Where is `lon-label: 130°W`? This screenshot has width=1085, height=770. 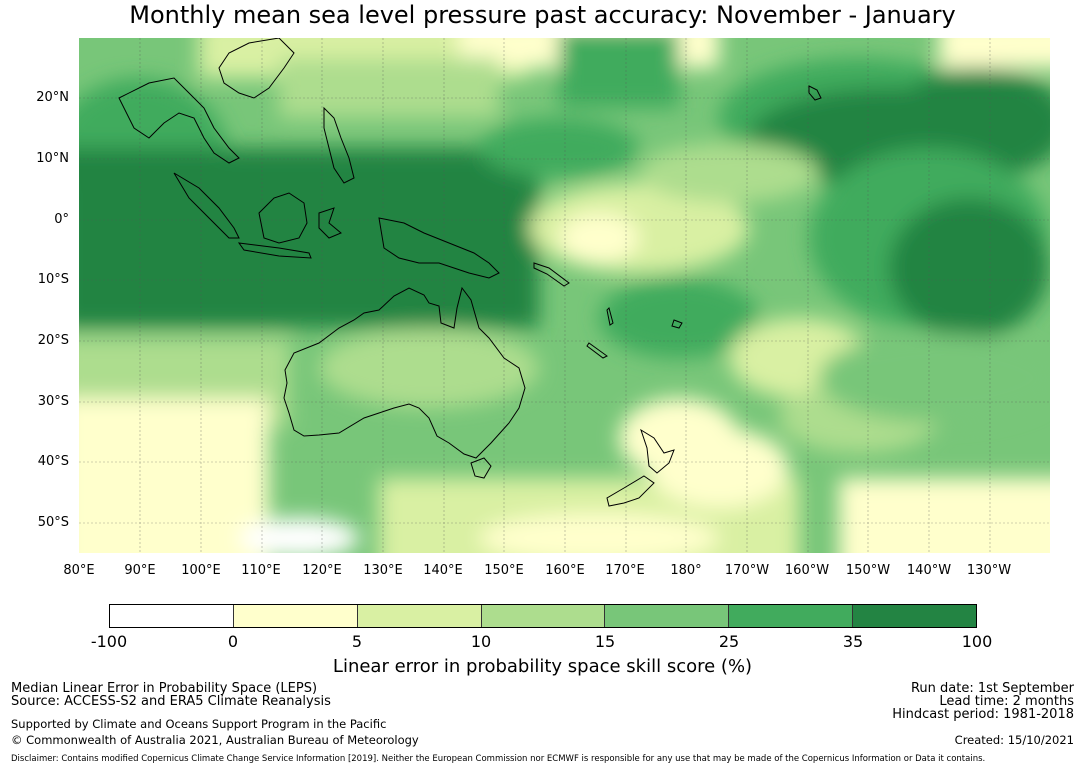 lon-label: 130°W is located at coordinates (989, 570).